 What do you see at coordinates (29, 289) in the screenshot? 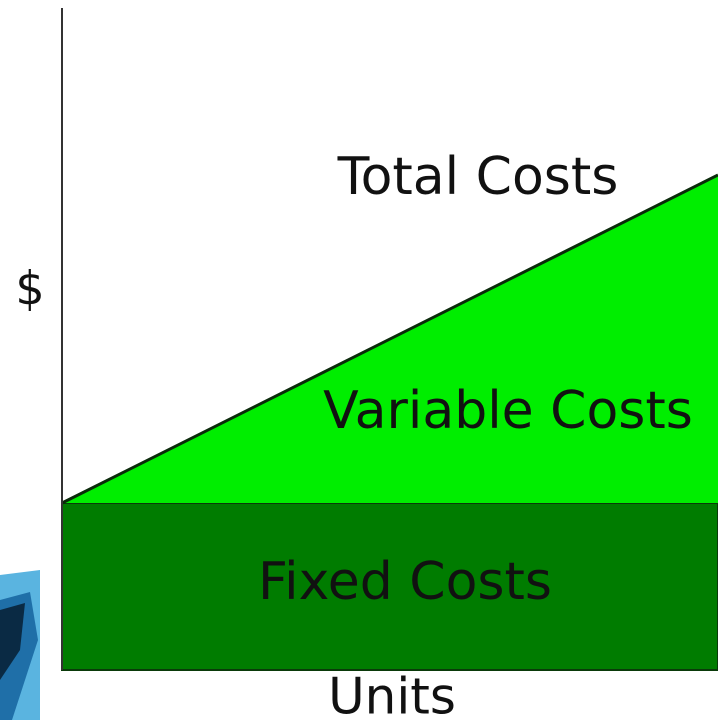
I see `y-axis-label: $` at bounding box center [29, 289].